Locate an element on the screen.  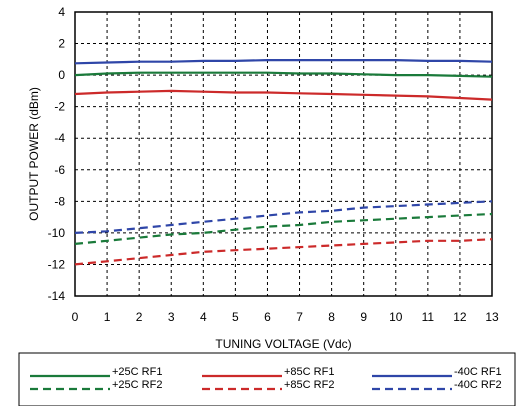
x-tick-label: 9 is located at coordinates (363, 317).